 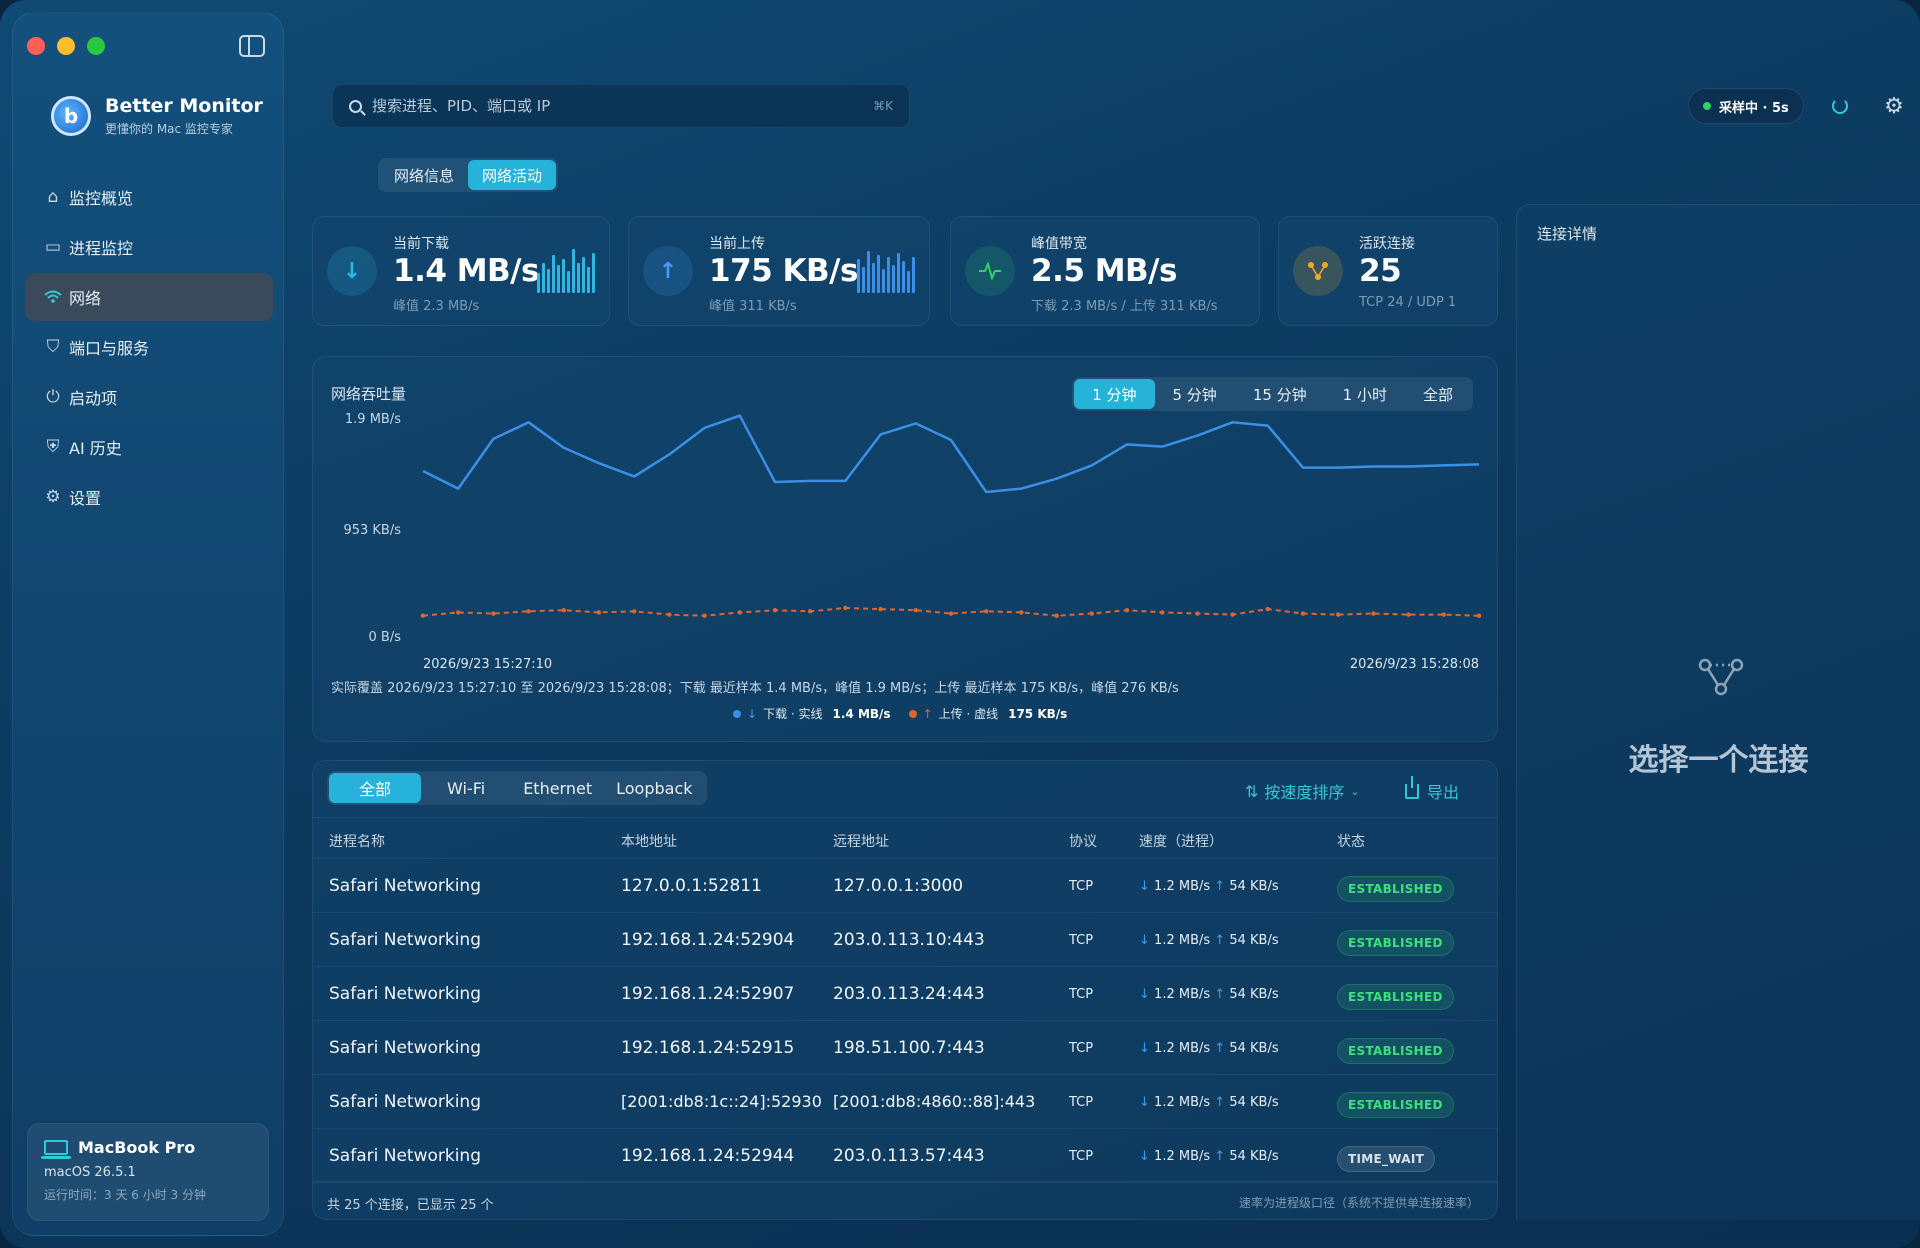 What do you see at coordinates (66, 46) in the screenshot?
I see `minimize-window-button` at bounding box center [66, 46].